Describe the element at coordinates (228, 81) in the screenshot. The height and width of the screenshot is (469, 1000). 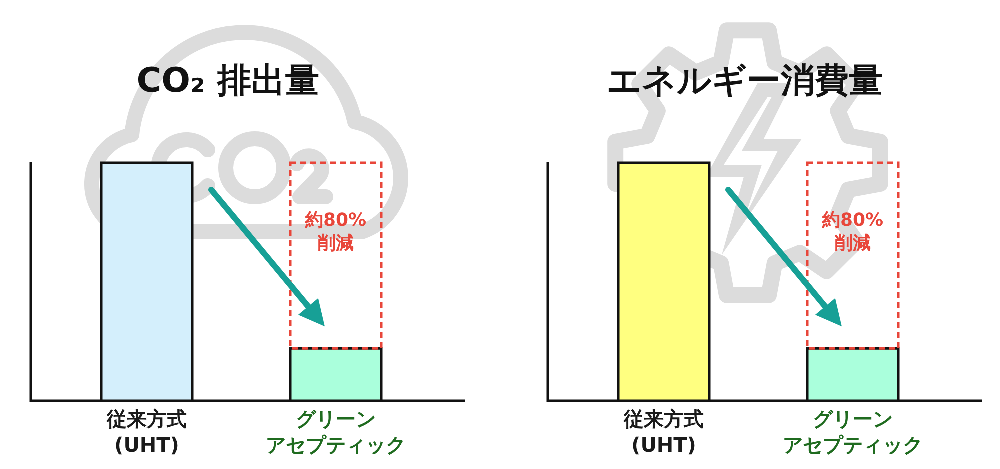
I see `chart-title: CO₂ 排出量` at that location.